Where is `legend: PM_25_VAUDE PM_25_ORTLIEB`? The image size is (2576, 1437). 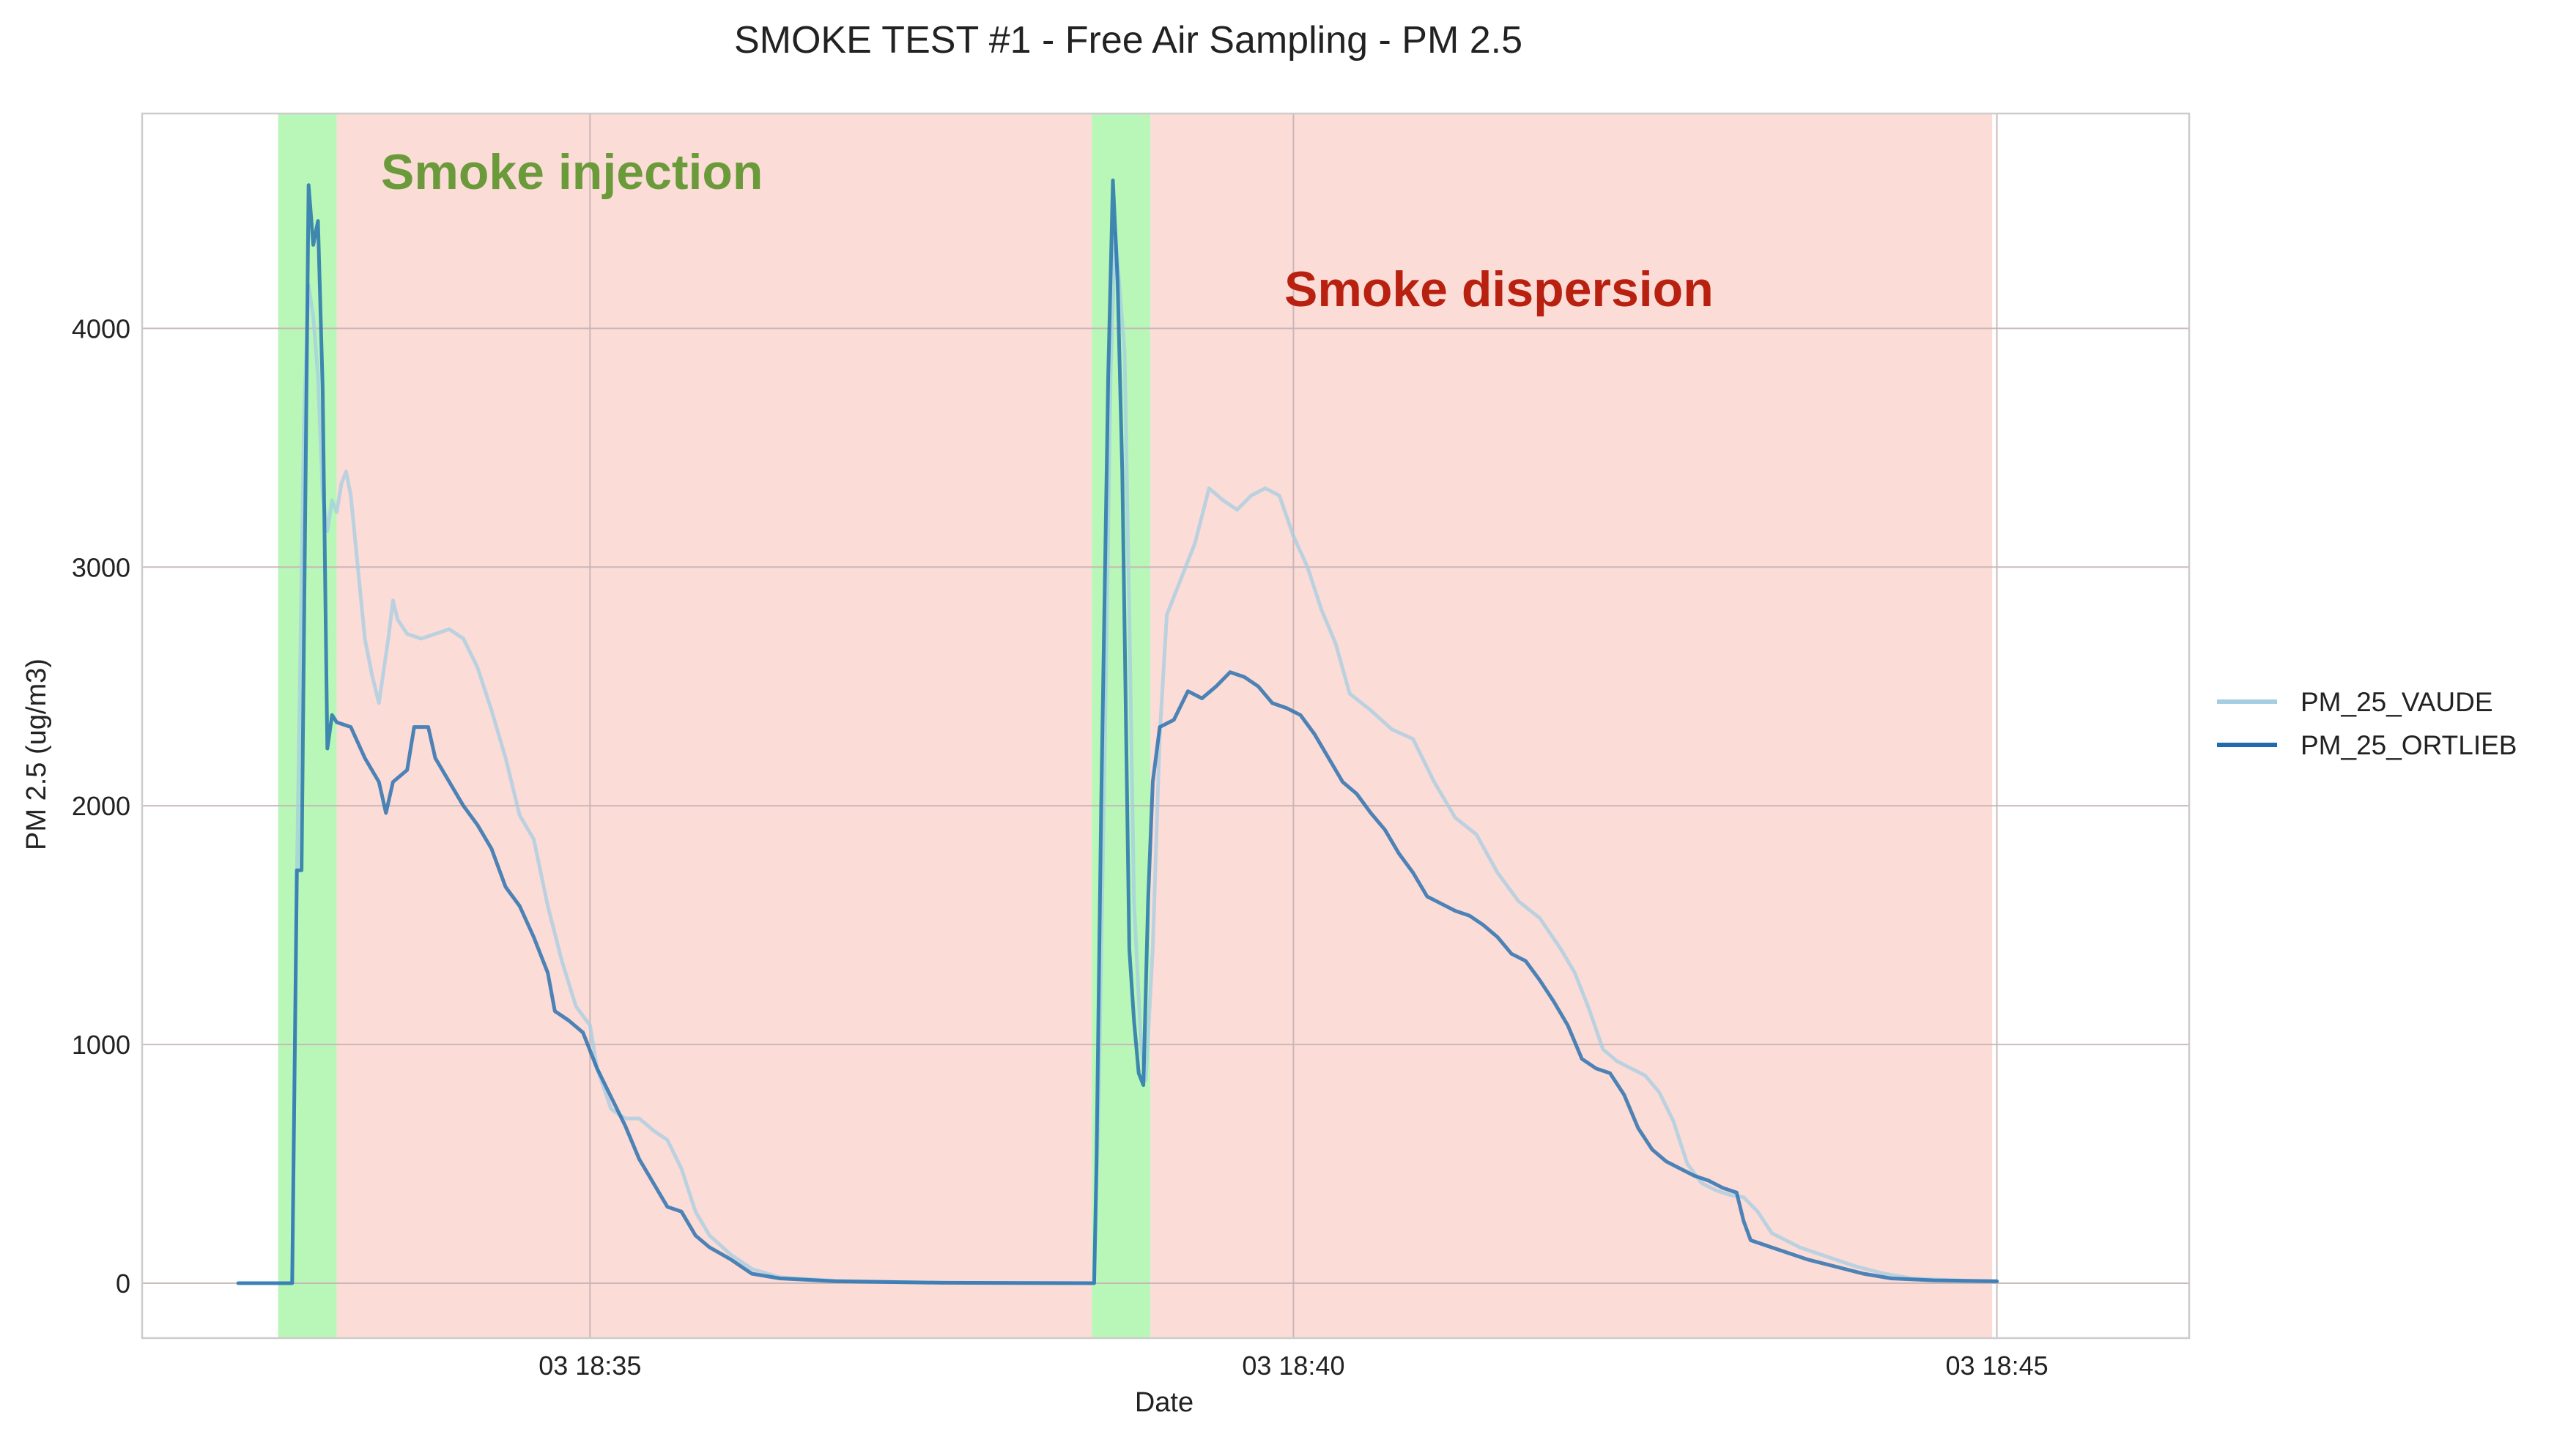
legend: PM_25_VAUDE PM_25_ORTLIEB is located at coordinates (2367, 723).